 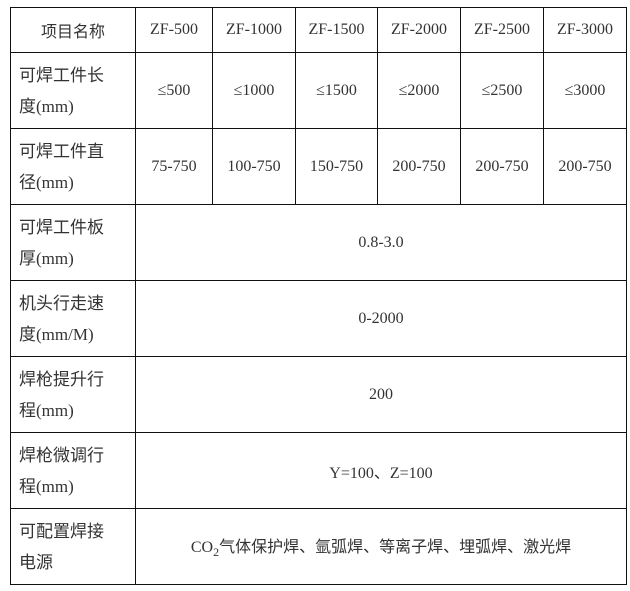 I want to click on table-row: 机头行走速度(mm/M) 0-2000, so click(x=318, y=318).